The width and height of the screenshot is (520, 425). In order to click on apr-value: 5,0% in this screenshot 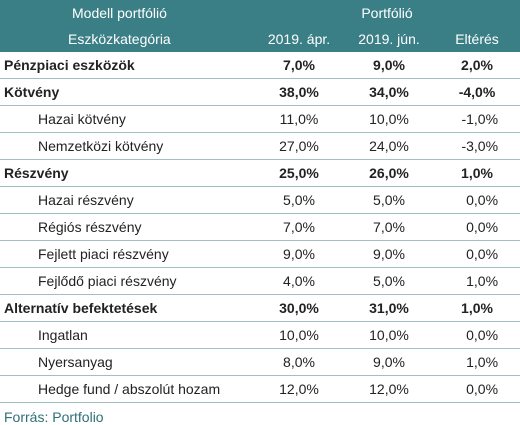, I will do `click(299, 200)`.